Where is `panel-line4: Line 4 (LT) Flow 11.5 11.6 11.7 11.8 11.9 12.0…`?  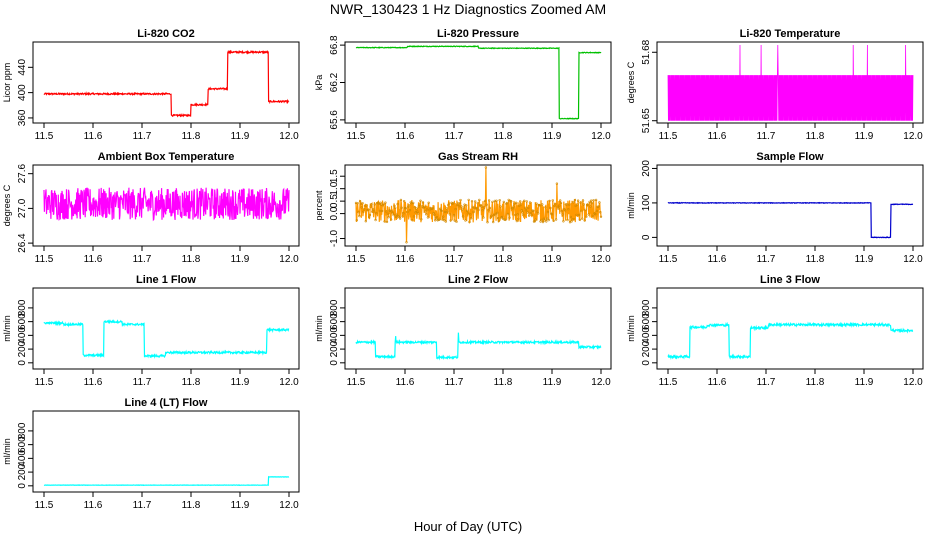 panel-line4: Line 4 (LT) Flow 11.5 11.6 11.7 11.8 11.9 12.0… is located at coordinates (151, 454).